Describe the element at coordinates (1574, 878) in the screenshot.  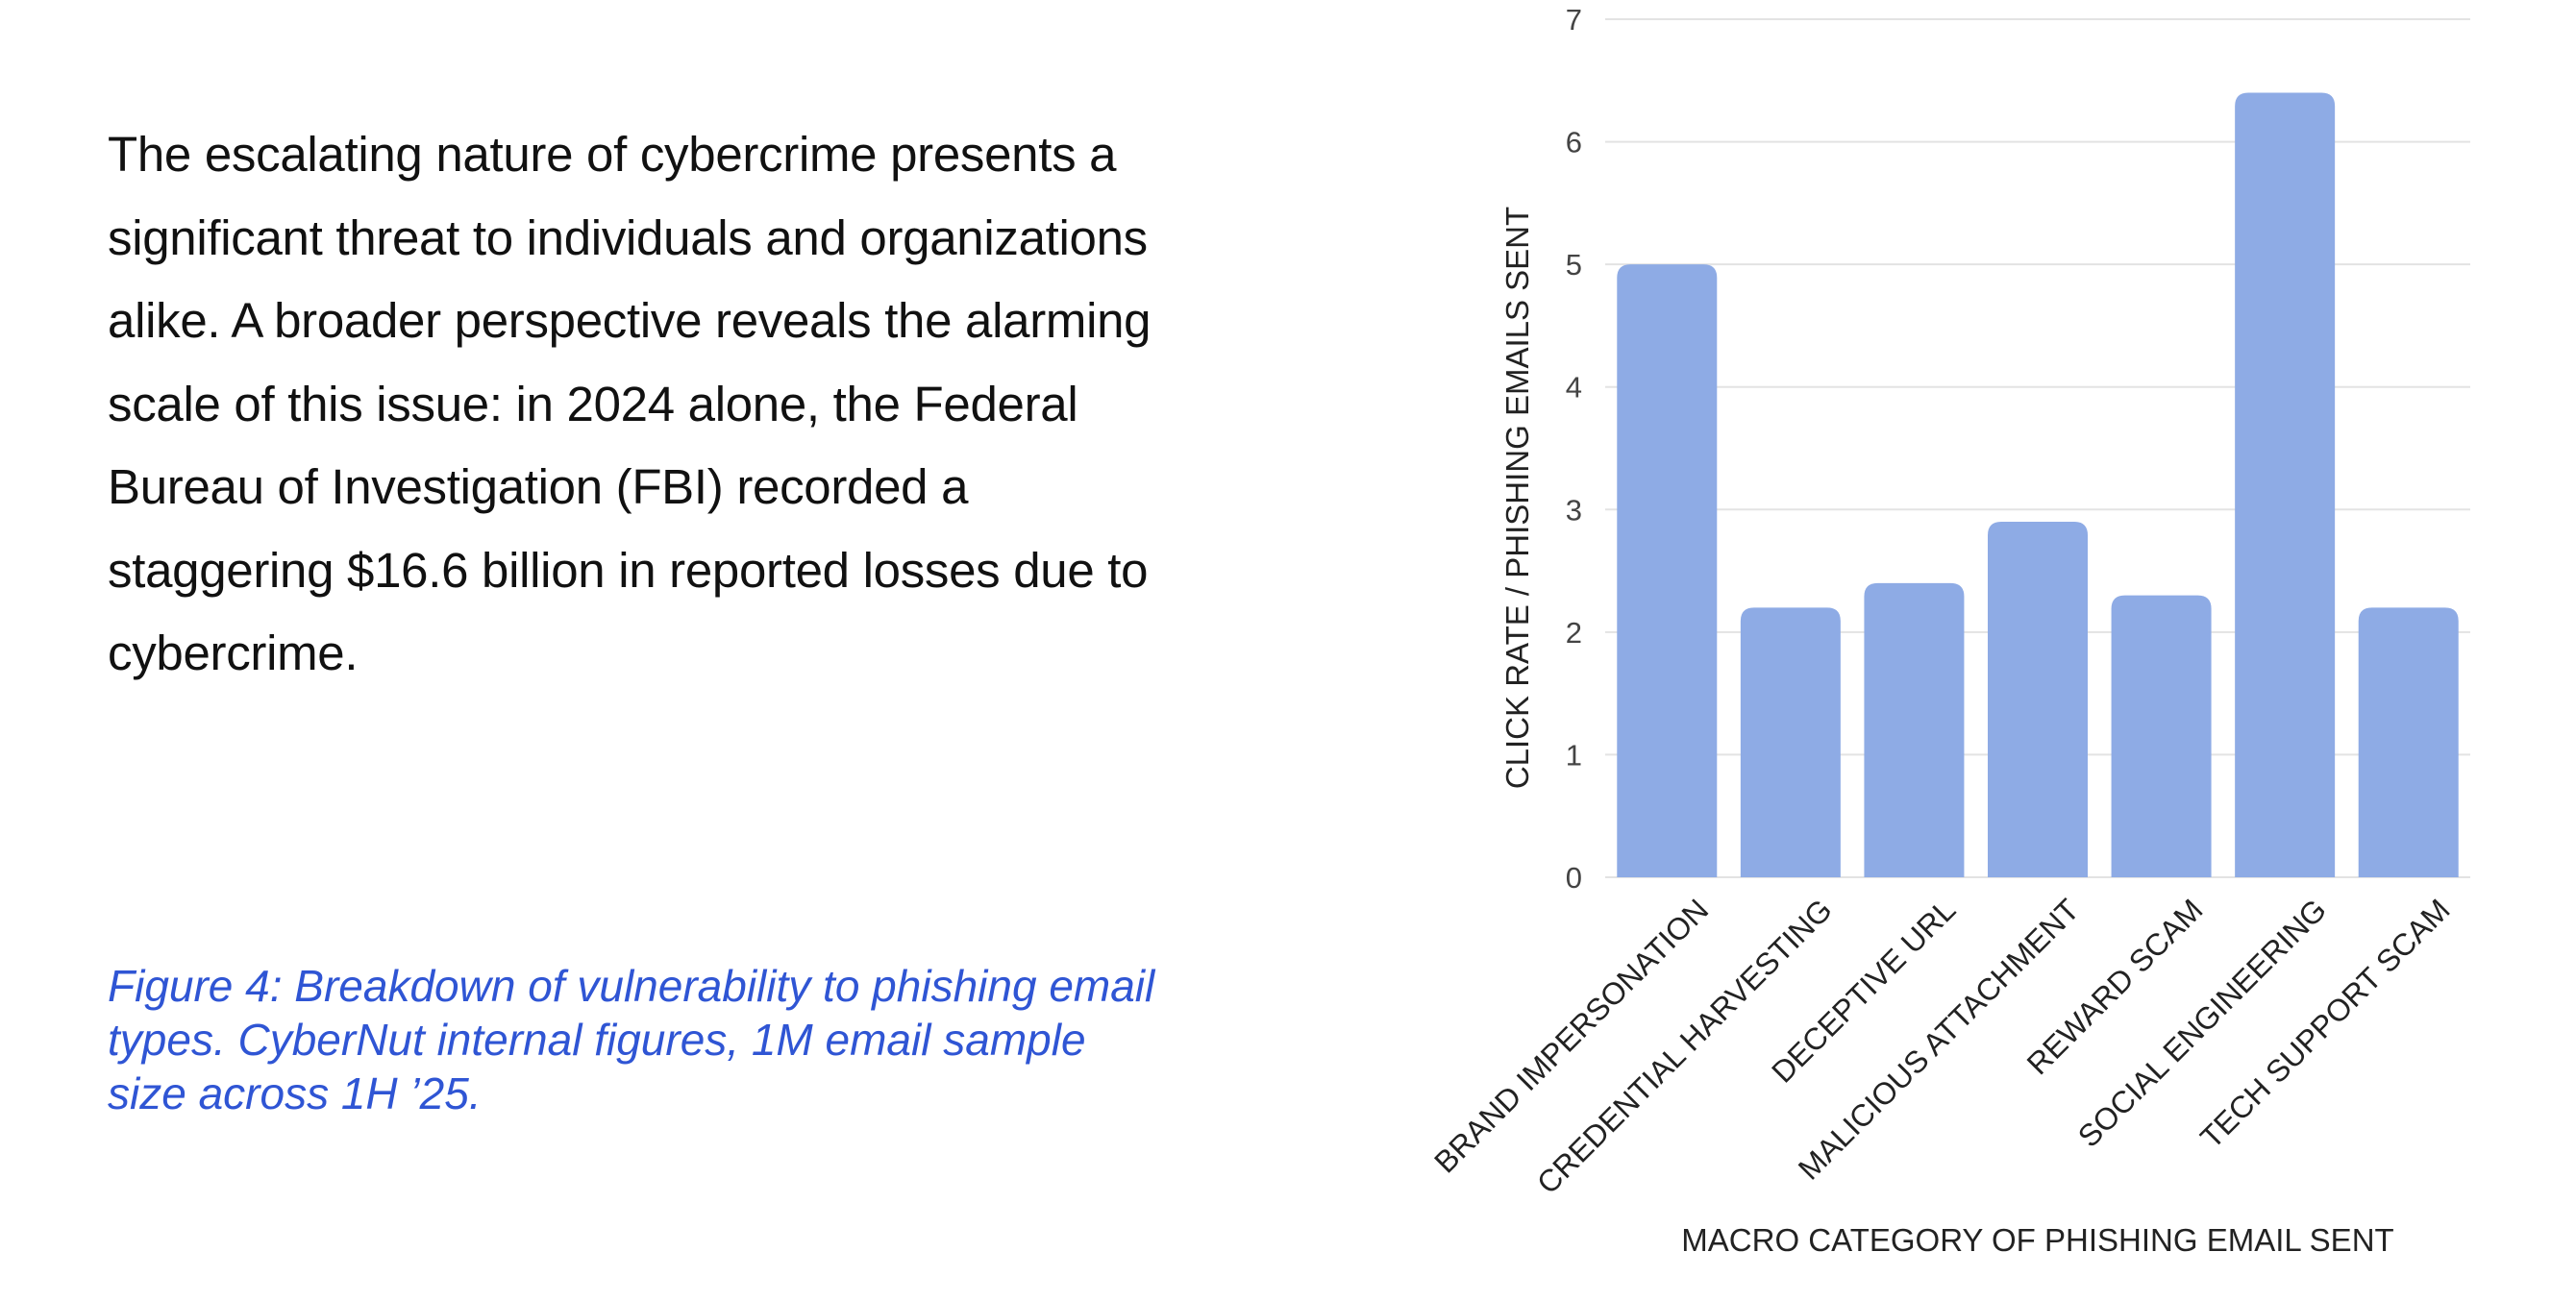
I see `y-tick-label: 0` at that location.